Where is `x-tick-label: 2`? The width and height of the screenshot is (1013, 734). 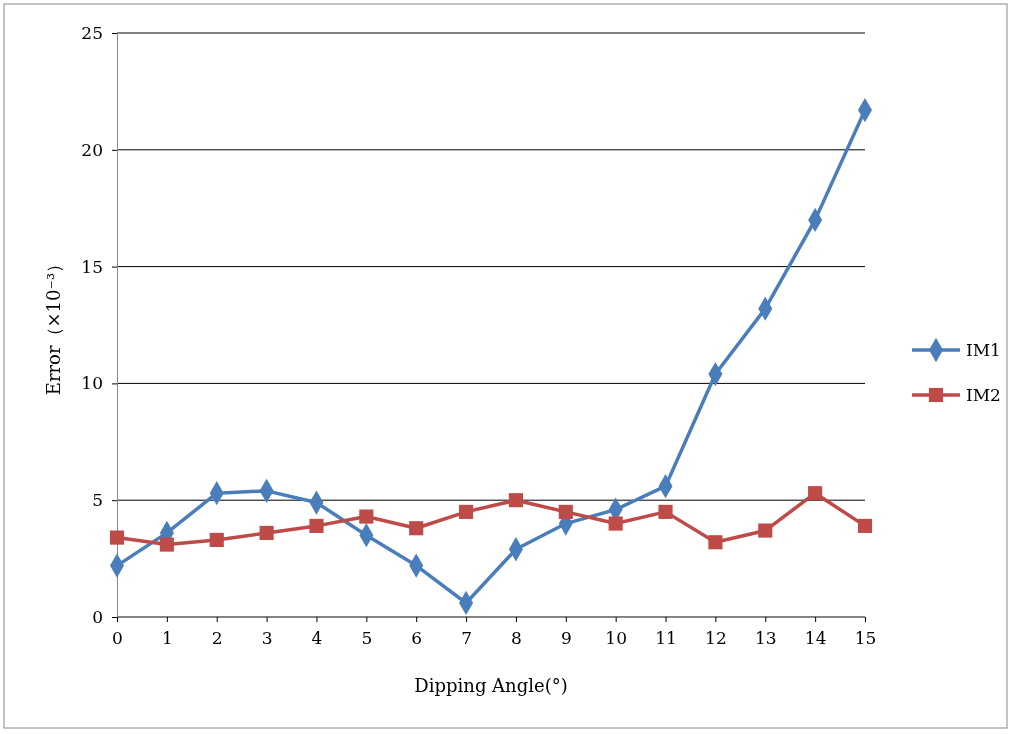
x-tick-label: 2 is located at coordinates (217, 637).